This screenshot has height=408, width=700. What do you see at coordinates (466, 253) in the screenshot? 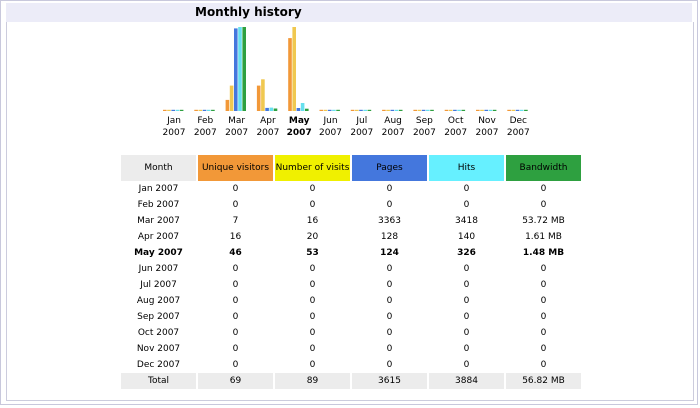
I see `cell-hits: 326` at bounding box center [466, 253].